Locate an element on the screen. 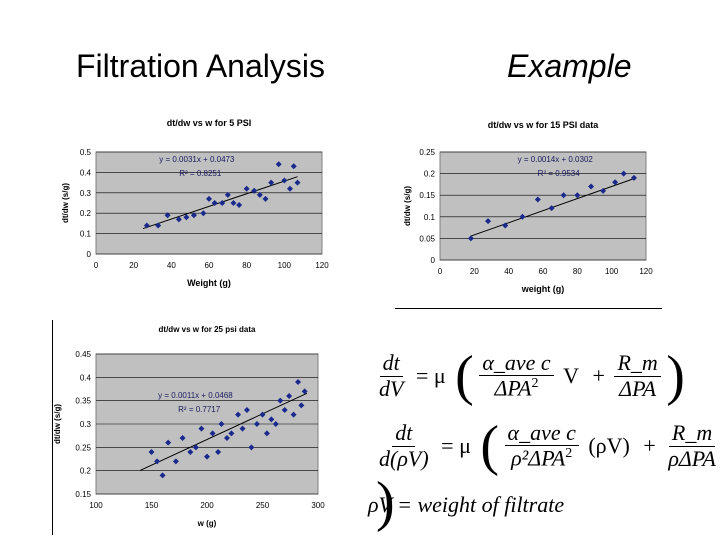 Image resolution: width=720 pixels, height=540 pixels. slide-subtitle: Example is located at coordinates (569, 66).